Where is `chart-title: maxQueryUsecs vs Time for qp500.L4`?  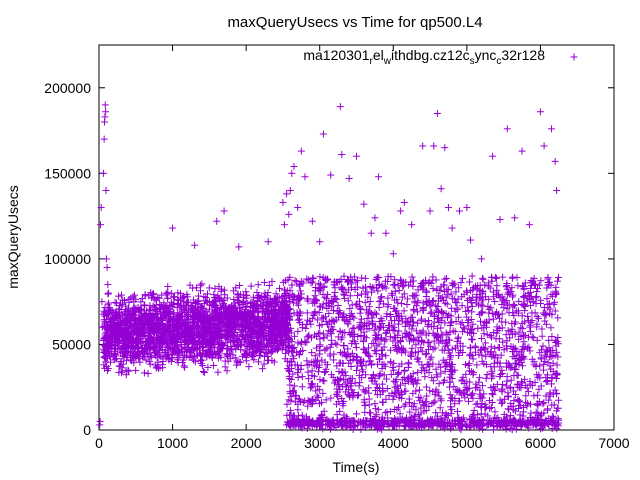
chart-title: maxQueryUsecs vs Time for qp500.L4 is located at coordinates (354, 22).